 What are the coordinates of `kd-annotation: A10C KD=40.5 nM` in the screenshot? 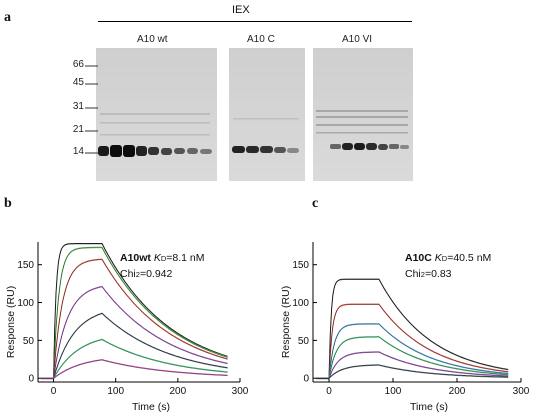 It's located at (448, 258).